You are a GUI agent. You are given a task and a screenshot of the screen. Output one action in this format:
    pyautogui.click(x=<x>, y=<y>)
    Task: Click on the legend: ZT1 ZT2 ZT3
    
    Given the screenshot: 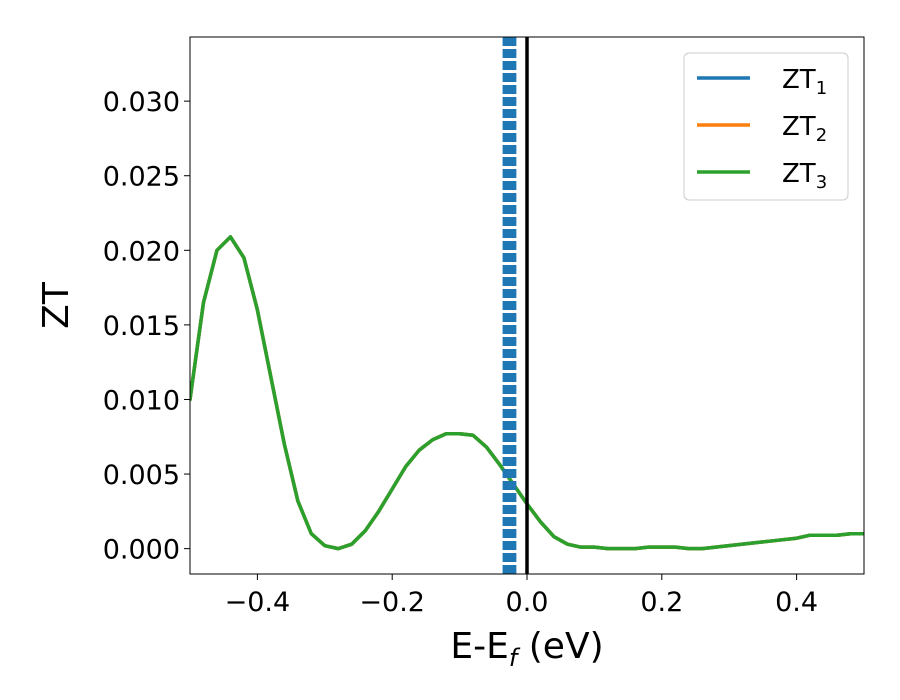 What is the action you would take?
    pyautogui.click(x=766, y=126)
    